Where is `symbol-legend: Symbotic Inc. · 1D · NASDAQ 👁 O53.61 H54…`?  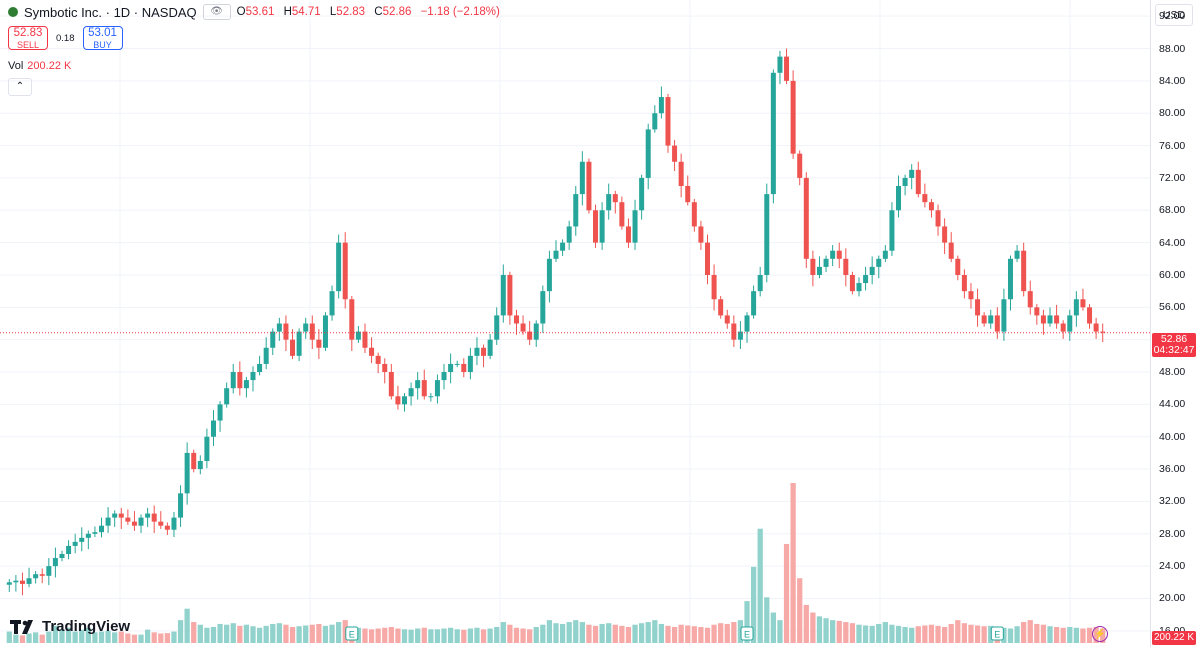
symbol-legend: Symbotic Inc. · 1D · NASDAQ 👁 O53.61 H54… is located at coordinates (257, 12).